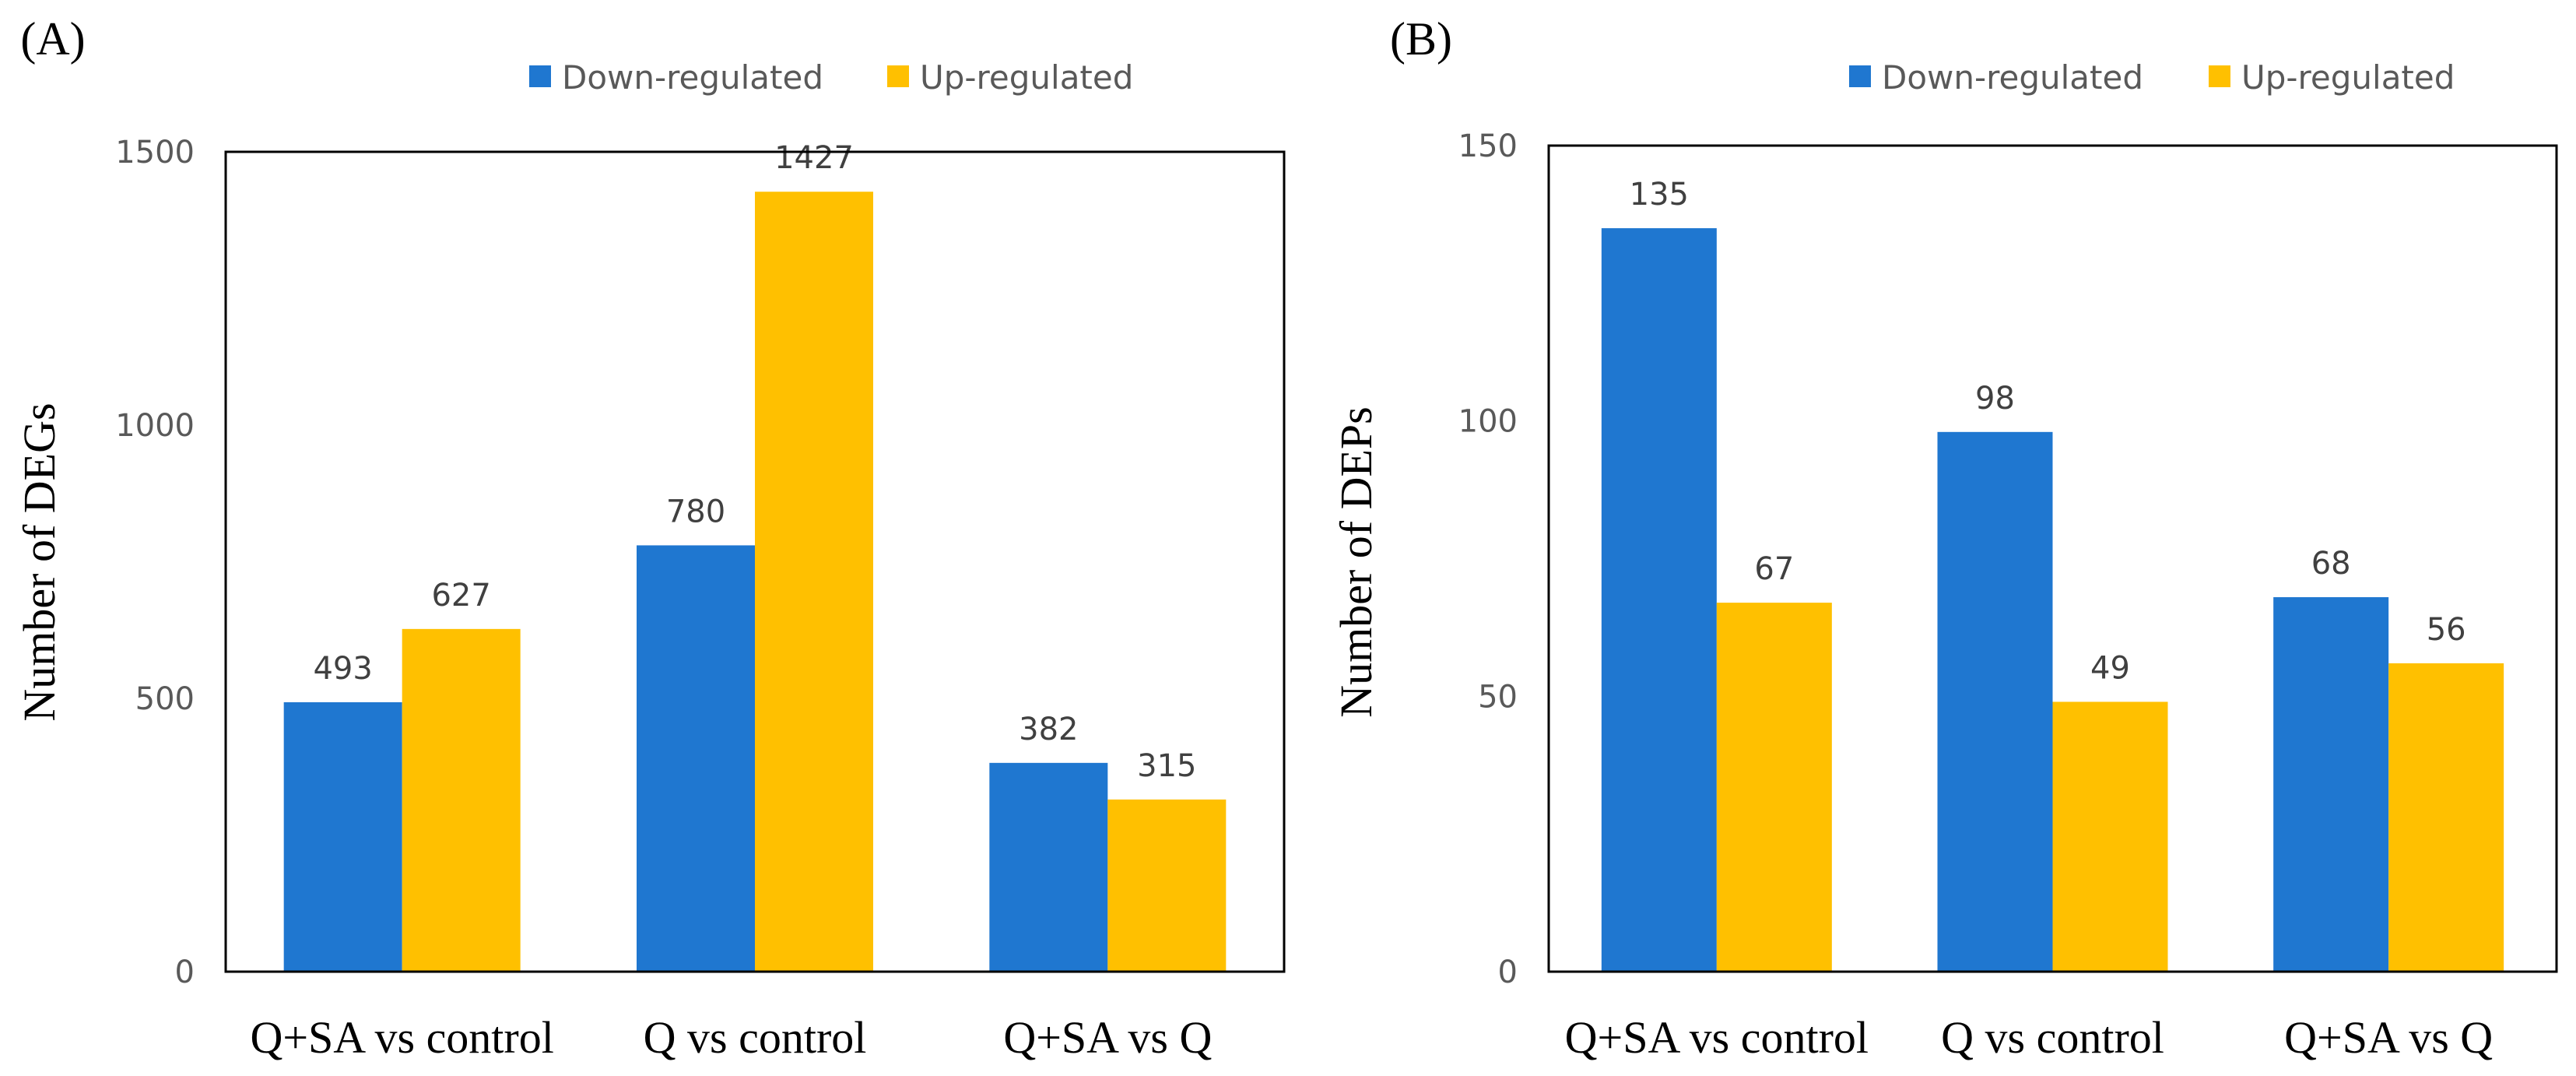 This screenshot has width=2576, height=1076. I want to click on panel-a-data-label: 315, so click(1167, 766).